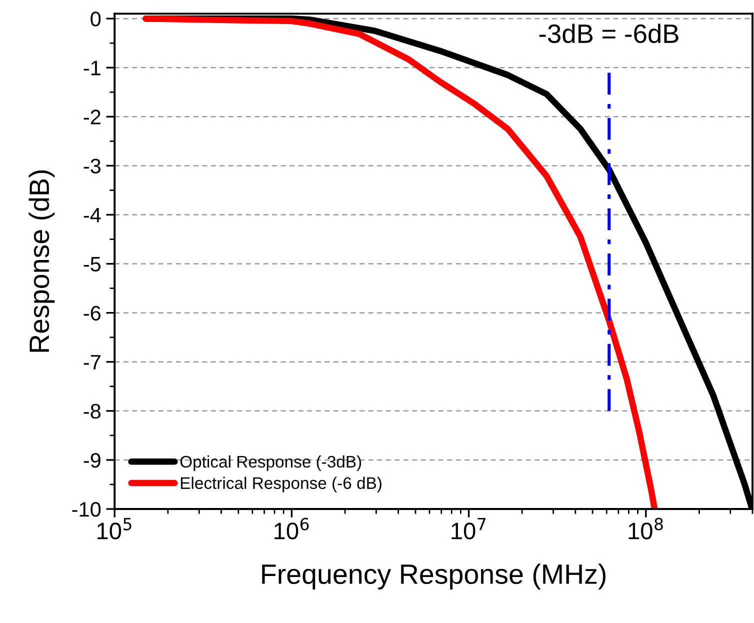 The image size is (754, 623). I want to click on x-tick-label: 10$^{6}$, so click(291, 529).